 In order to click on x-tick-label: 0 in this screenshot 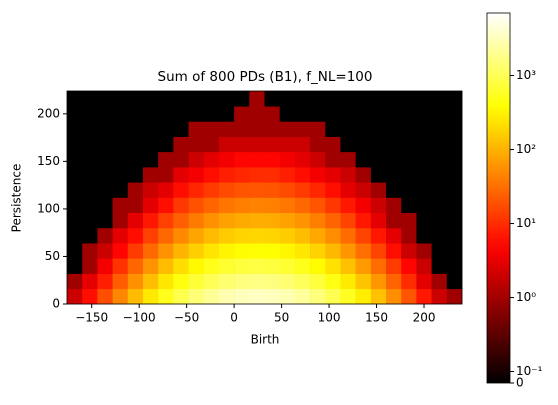, I will do `click(234, 318)`.